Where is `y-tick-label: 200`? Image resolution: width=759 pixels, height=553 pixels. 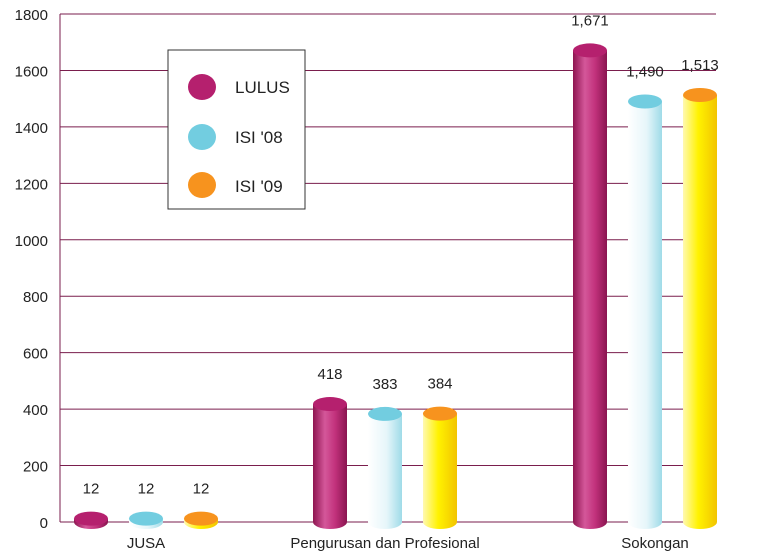
y-tick-label: 200 is located at coordinates (35, 467).